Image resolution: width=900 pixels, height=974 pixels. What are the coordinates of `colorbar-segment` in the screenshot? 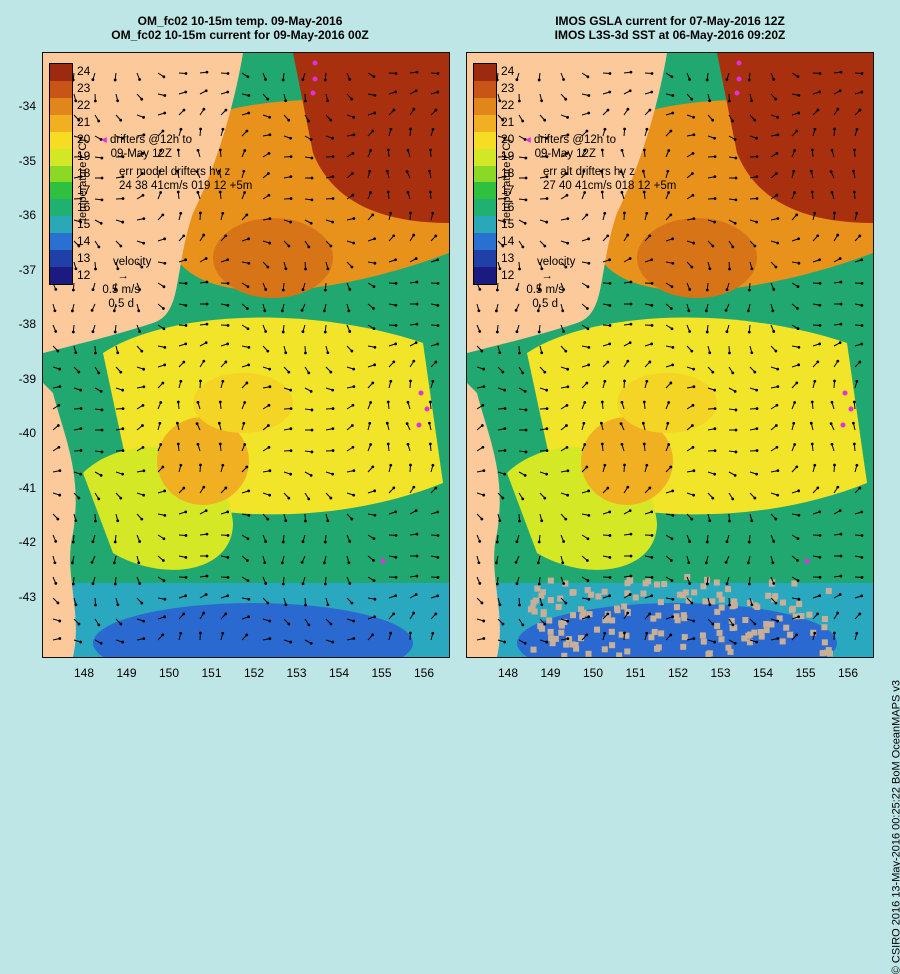 It's located at (485, 157).